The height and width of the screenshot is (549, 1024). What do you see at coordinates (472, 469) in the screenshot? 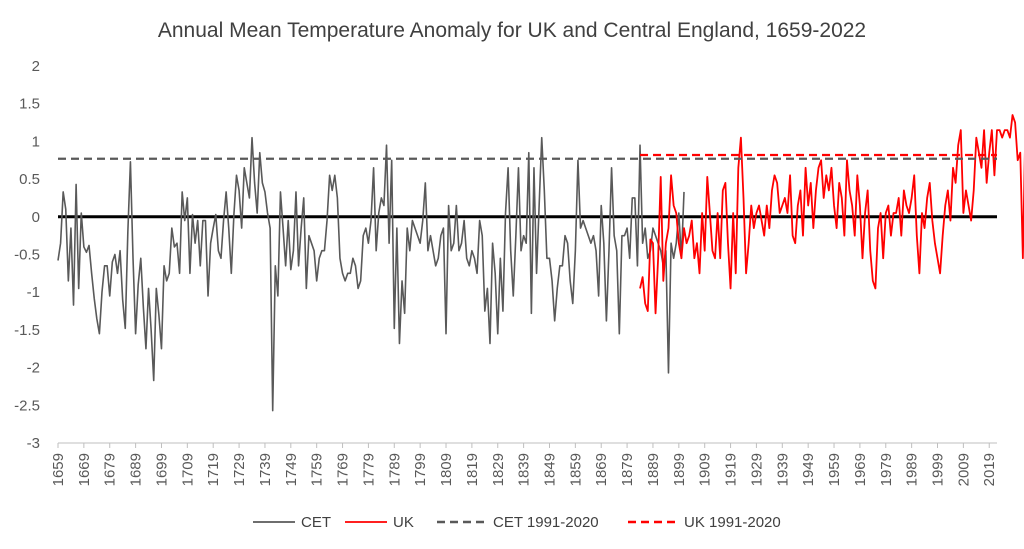
I see `x-tick-label: 1819` at bounding box center [472, 469].